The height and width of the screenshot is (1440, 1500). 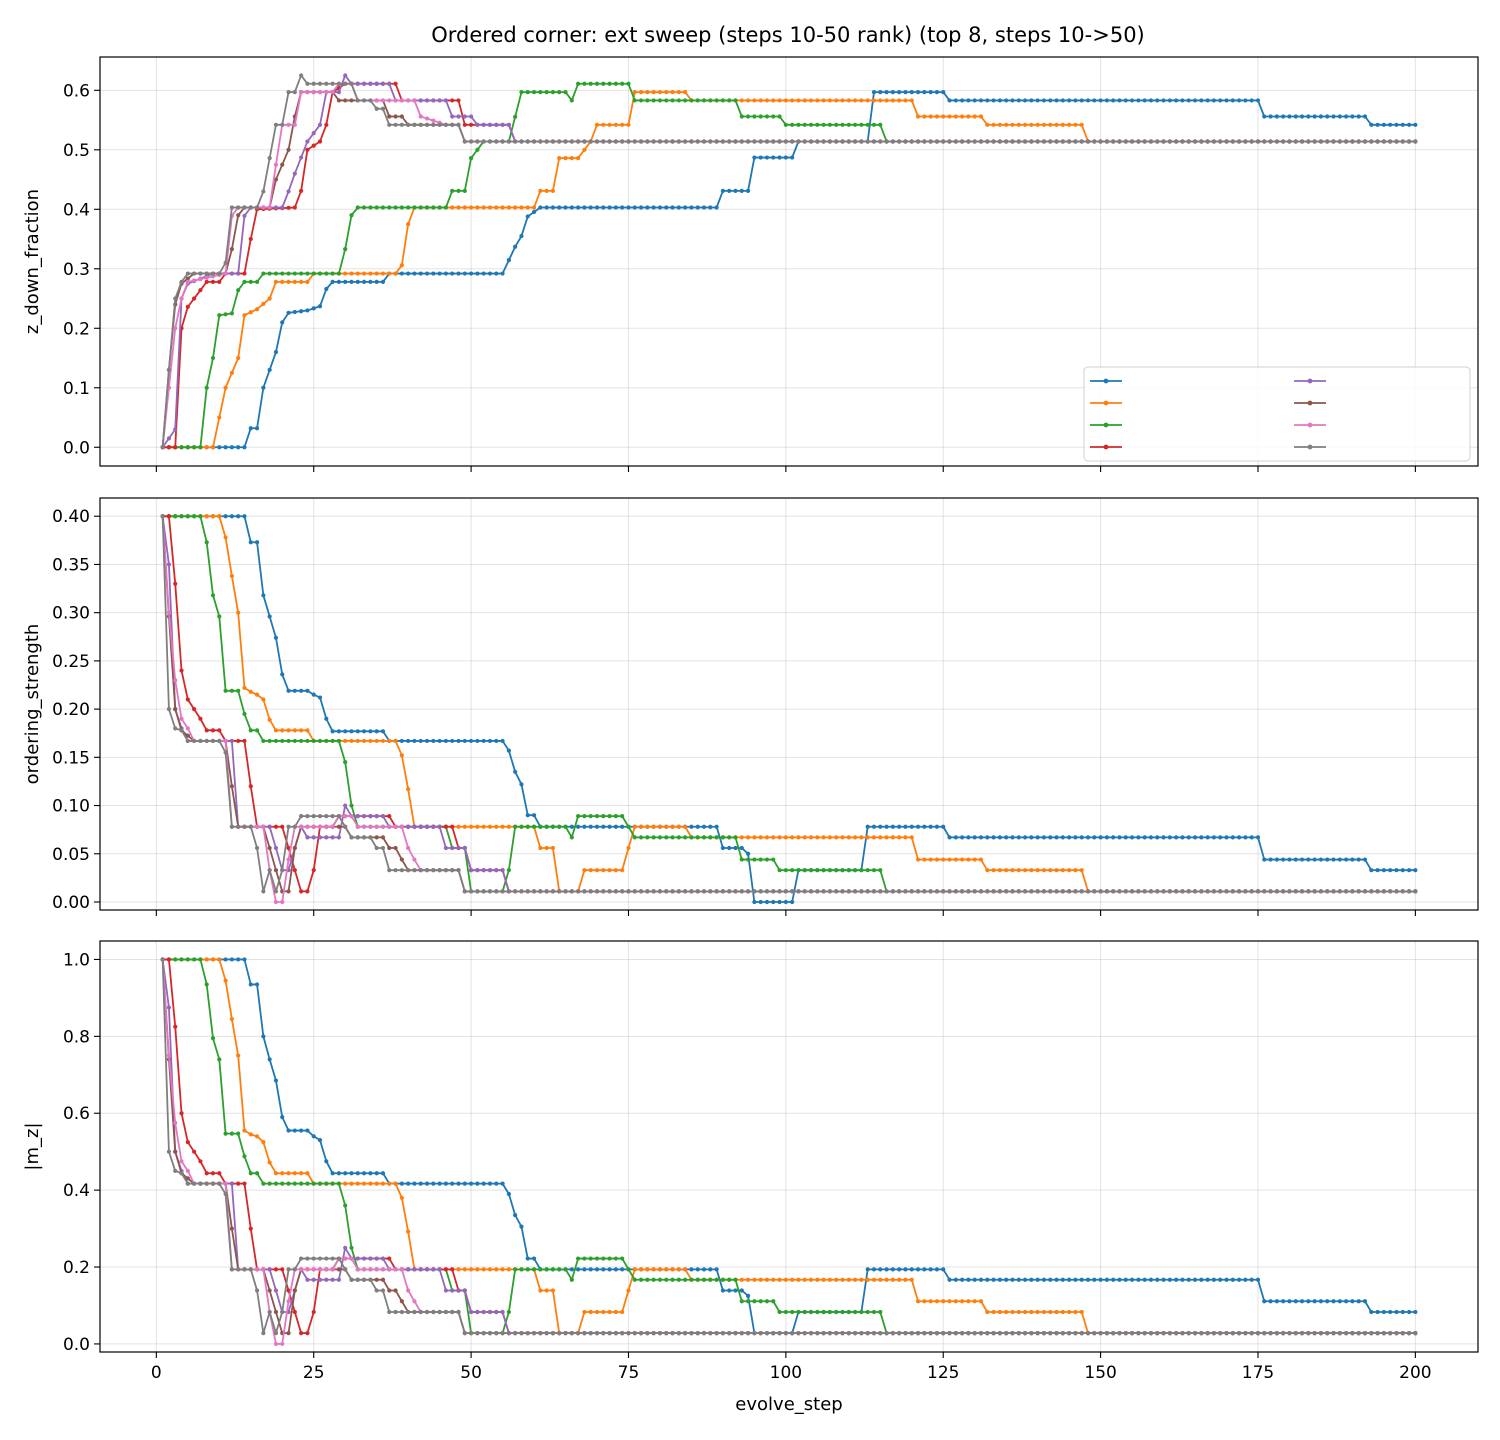 What do you see at coordinates (71, 662) in the screenshot?
I see `y-tick-label: 0.25` at bounding box center [71, 662].